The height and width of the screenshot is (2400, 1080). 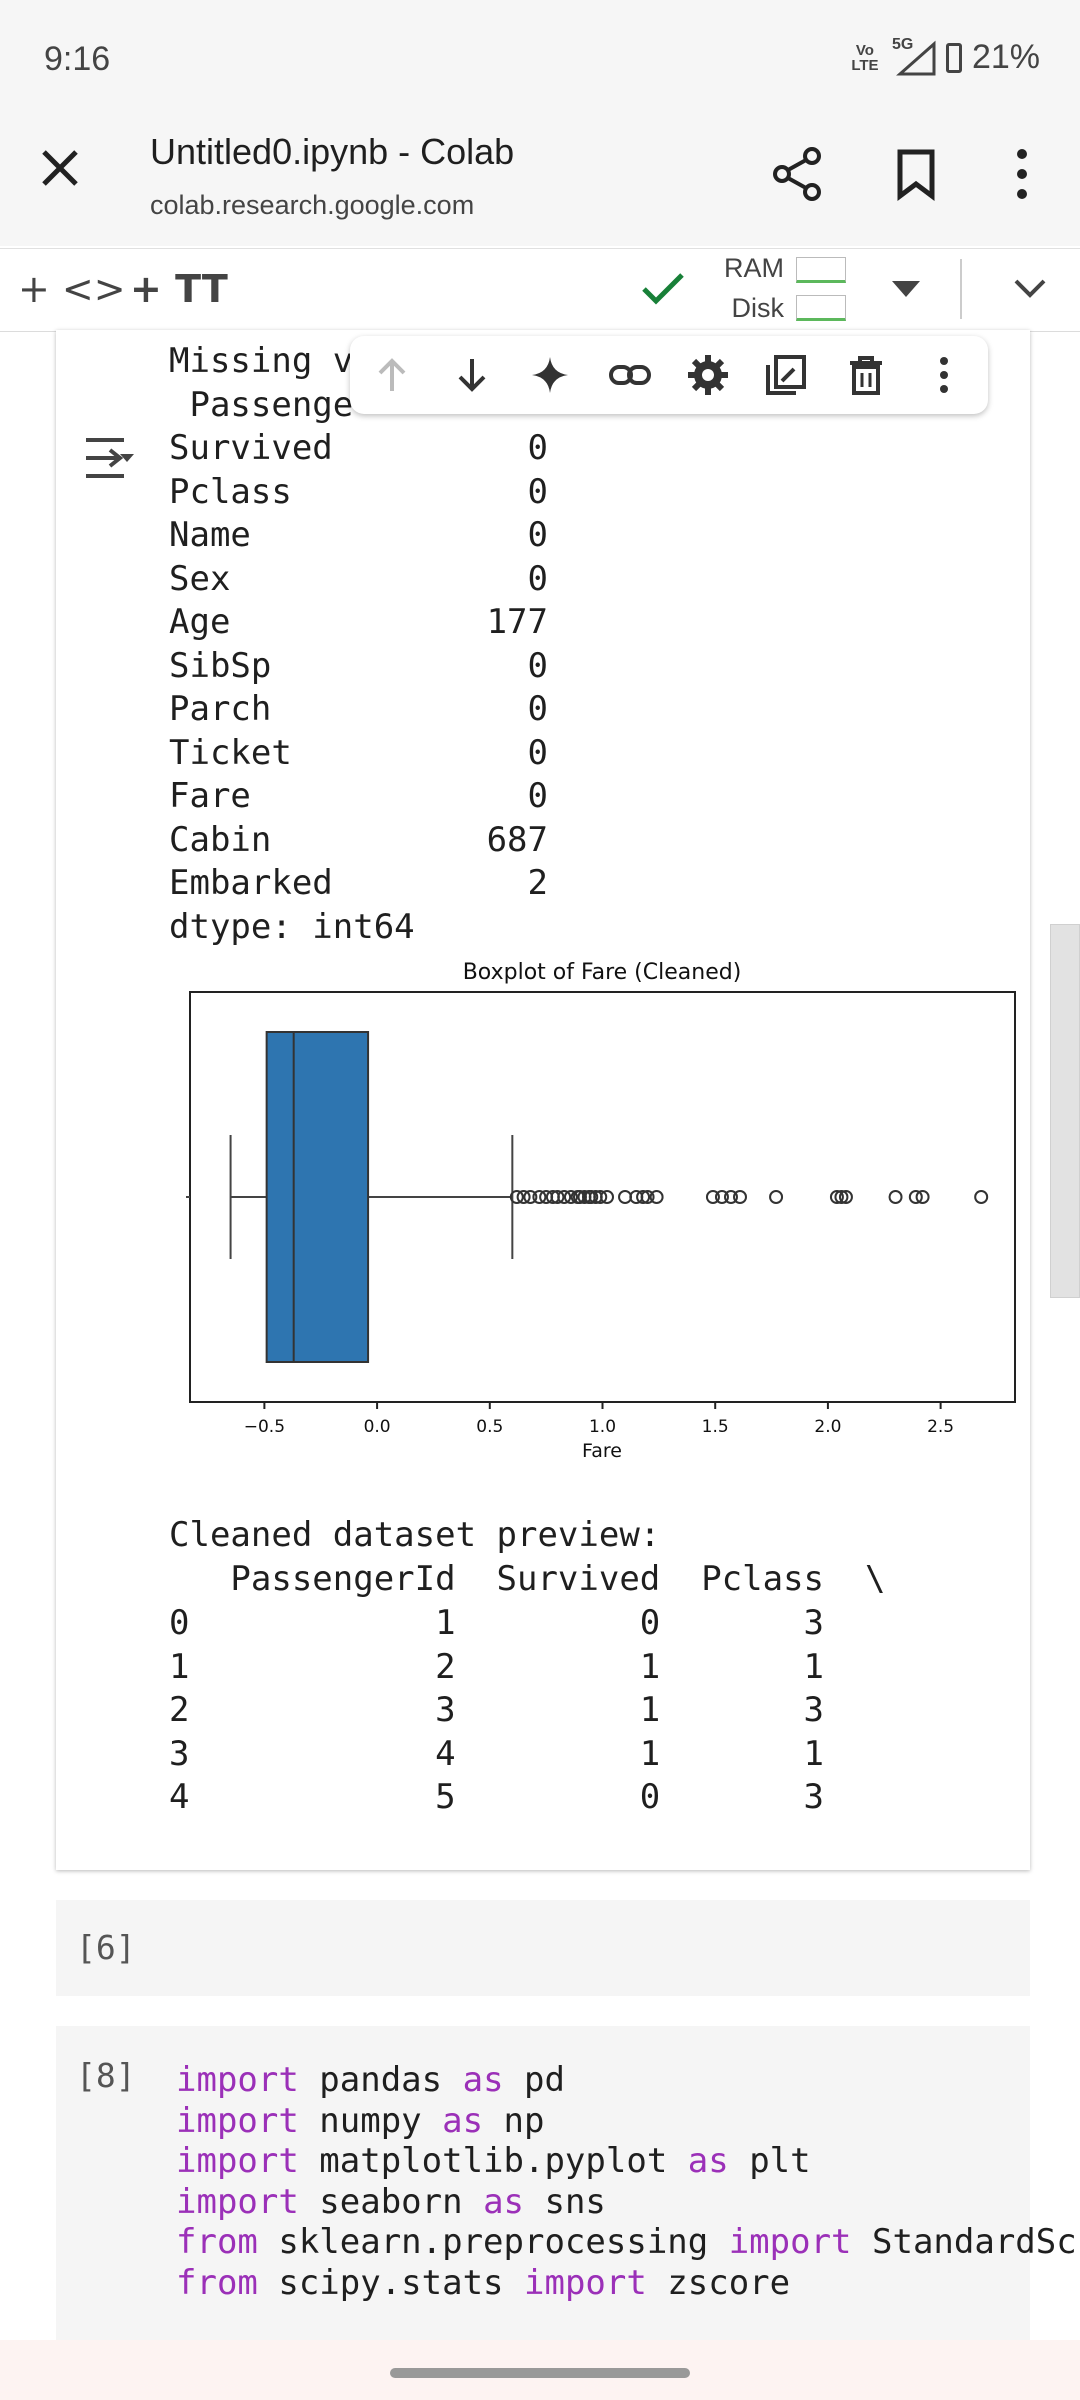 What do you see at coordinates (821, 308) in the screenshot?
I see `disk-meter` at bounding box center [821, 308].